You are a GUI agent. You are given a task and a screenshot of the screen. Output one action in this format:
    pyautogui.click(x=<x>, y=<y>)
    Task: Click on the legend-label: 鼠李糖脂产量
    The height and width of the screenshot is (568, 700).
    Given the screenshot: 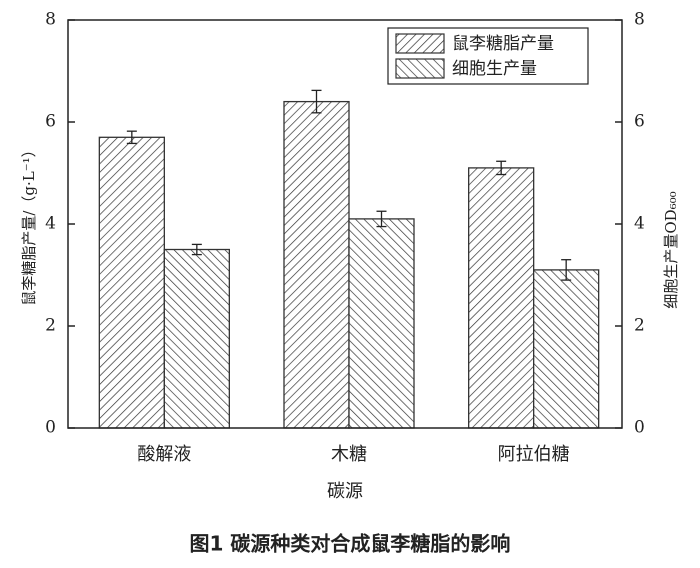 What is the action you would take?
    pyautogui.click(x=503, y=44)
    